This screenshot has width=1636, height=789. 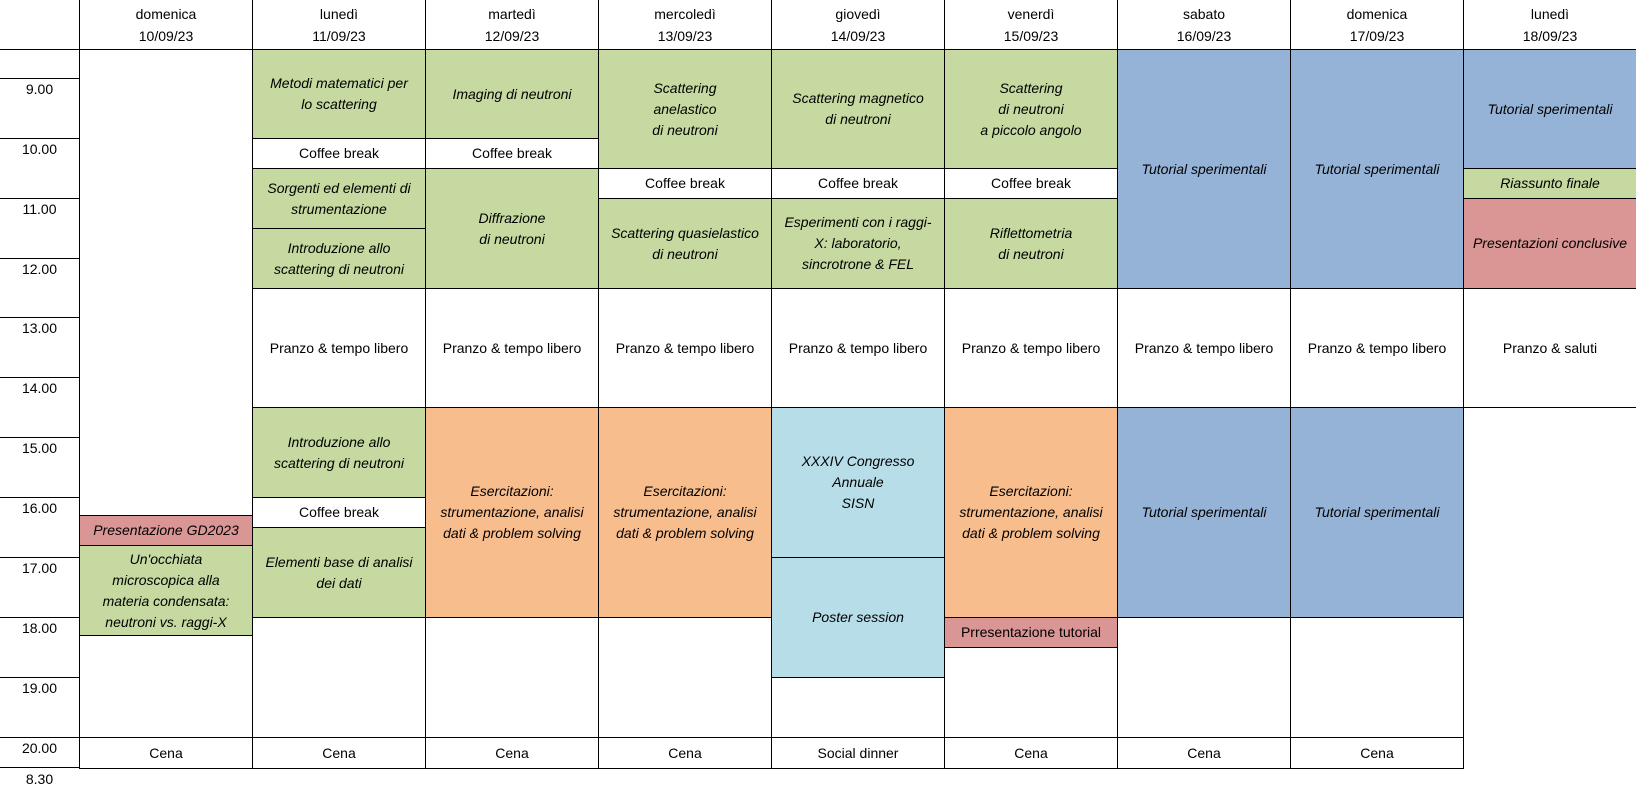 What do you see at coordinates (1549, 183) in the screenshot?
I see `schedule-event: Riassunto finale` at bounding box center [1549, 183].